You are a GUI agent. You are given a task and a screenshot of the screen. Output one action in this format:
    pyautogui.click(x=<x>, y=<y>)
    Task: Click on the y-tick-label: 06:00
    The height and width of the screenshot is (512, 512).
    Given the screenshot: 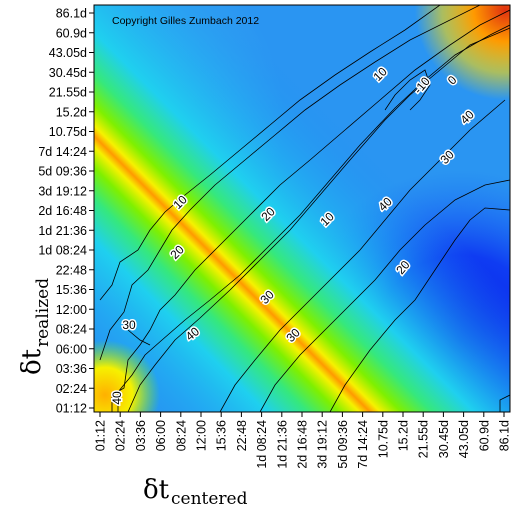 What is the action you would take?
    pyautogui.click(x=71, y=349)
    